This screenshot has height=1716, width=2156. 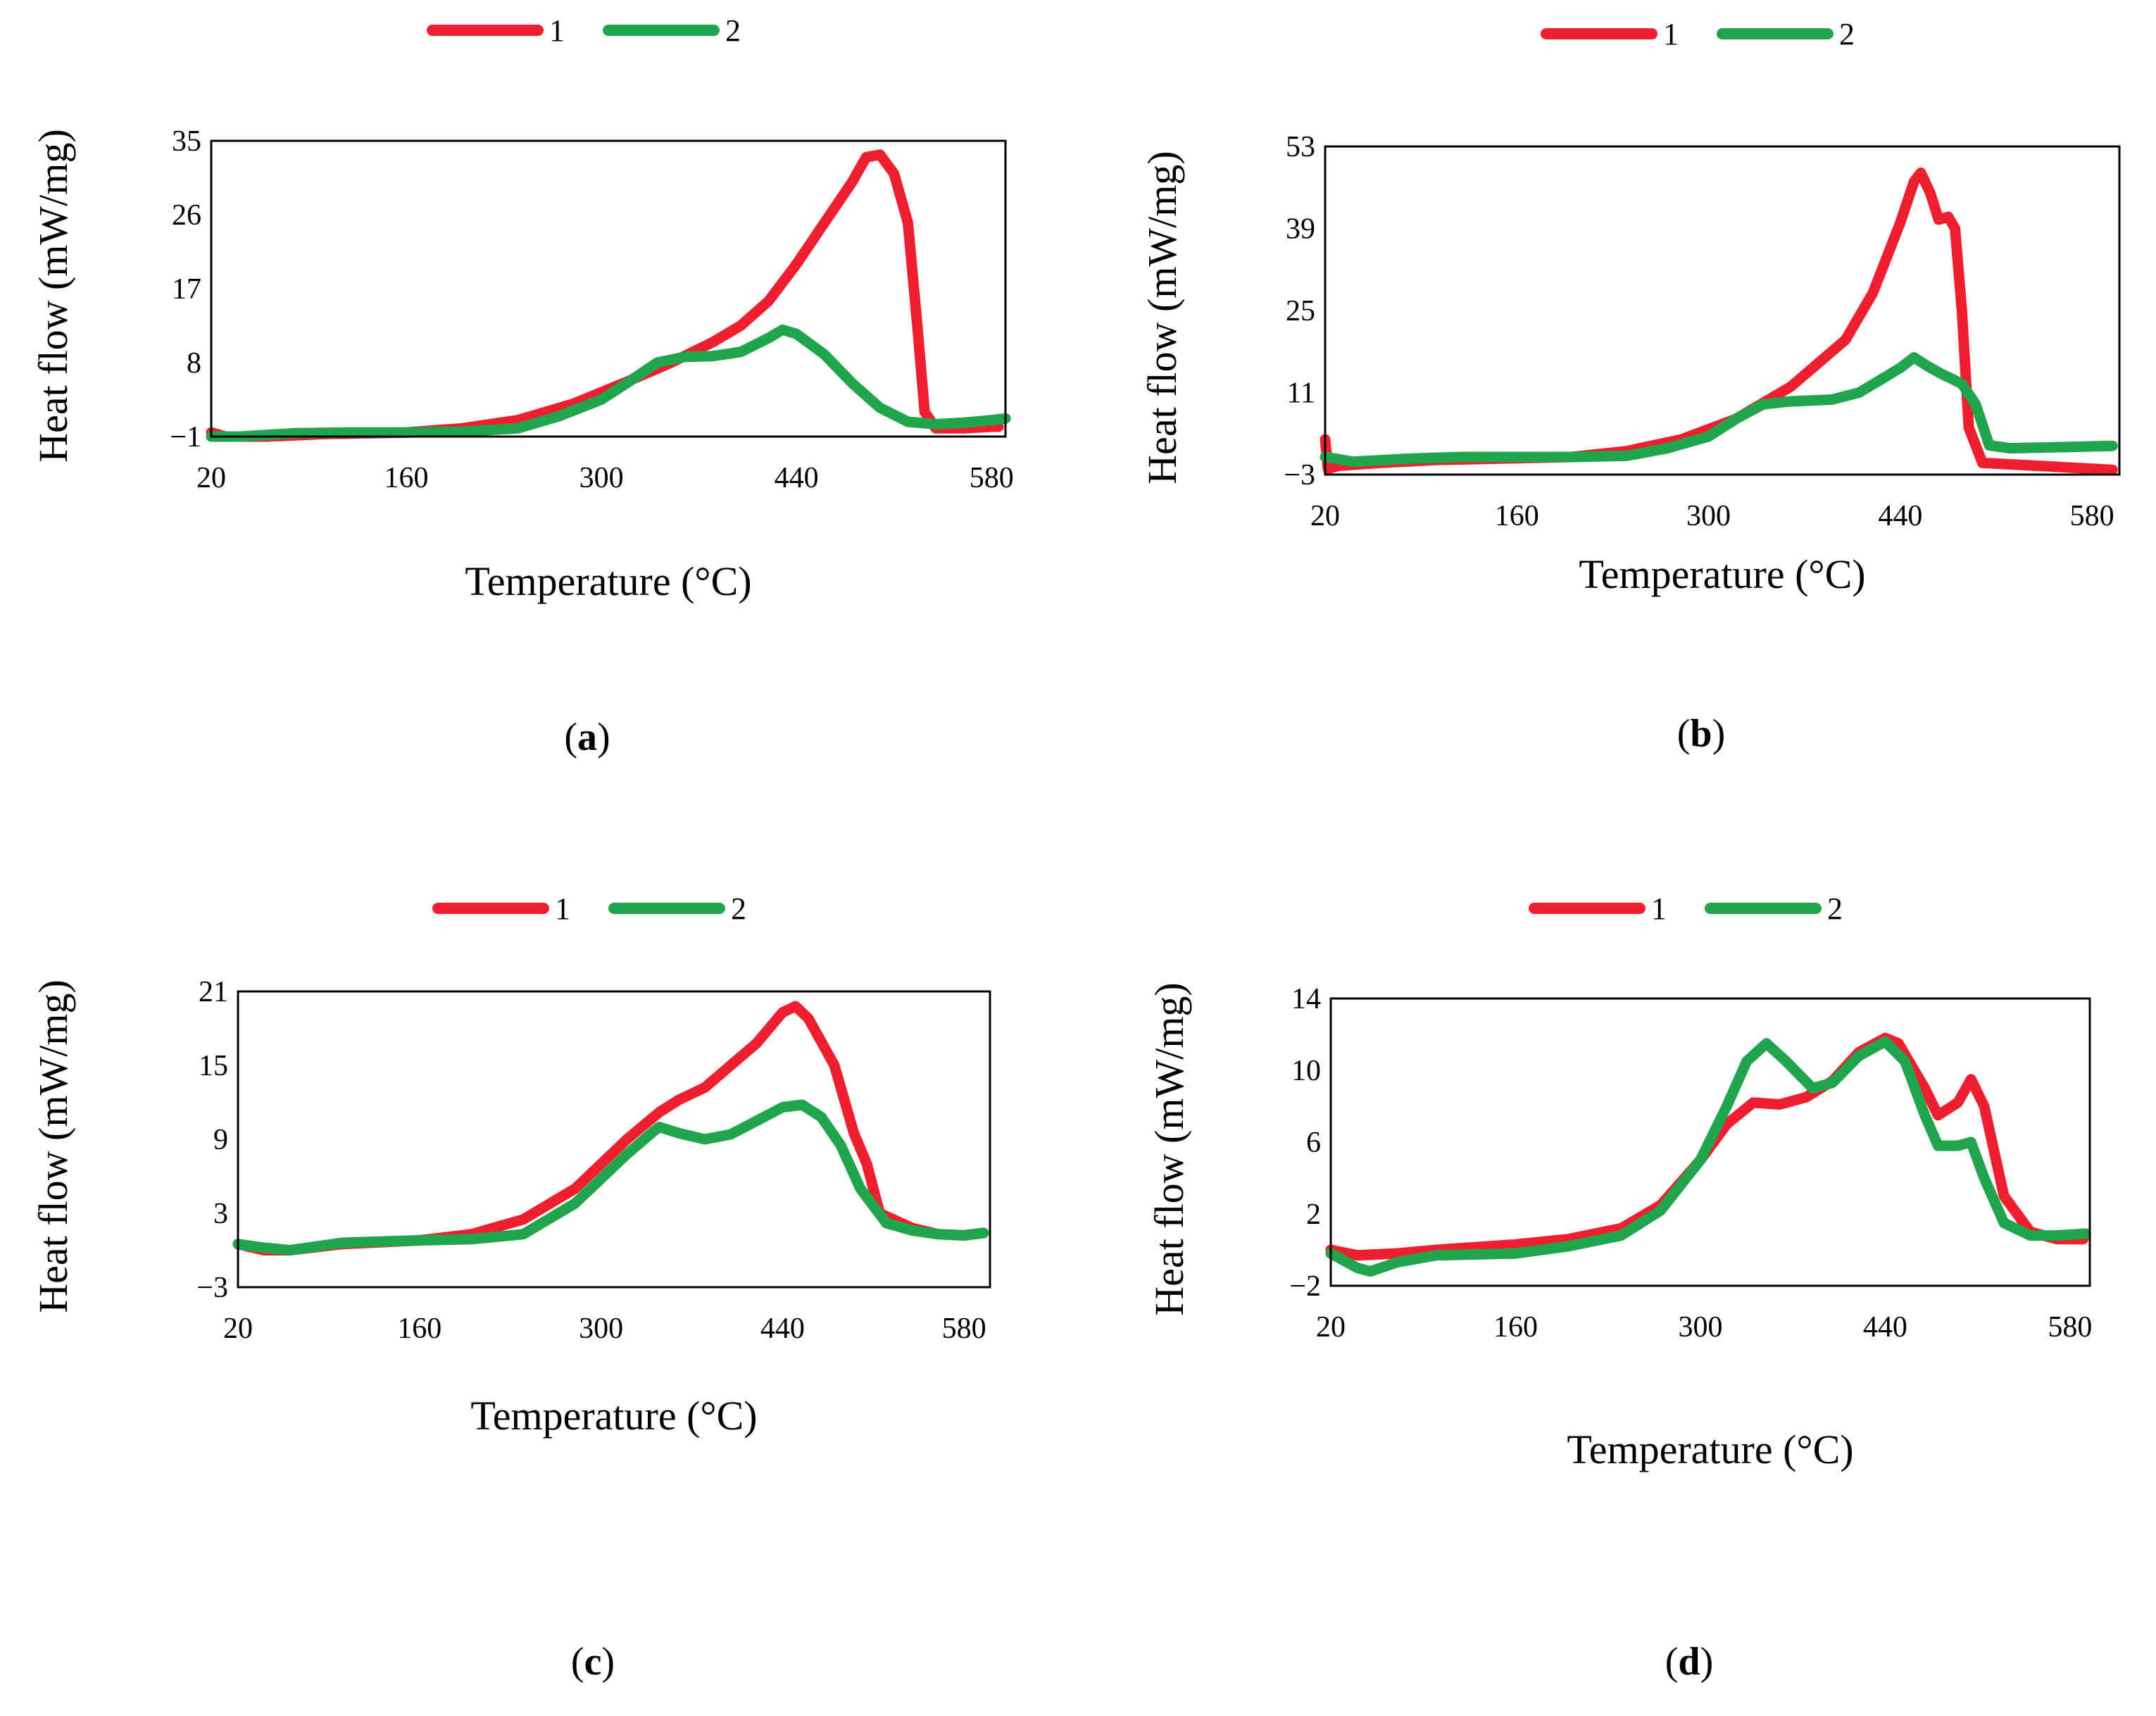 What do you see at coordinates (220, 1214) in the screenshot?
I see `y-tick-label: 3` at bounding box center [220, 1214].